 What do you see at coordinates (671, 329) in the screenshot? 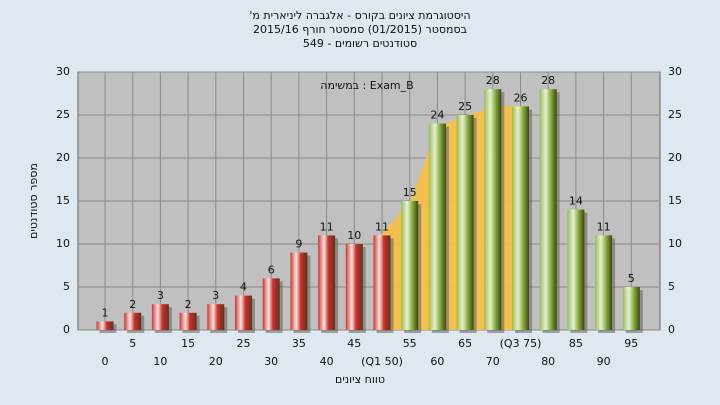
I see `y2-tick-label: 0` at bounding box center [671, 329].